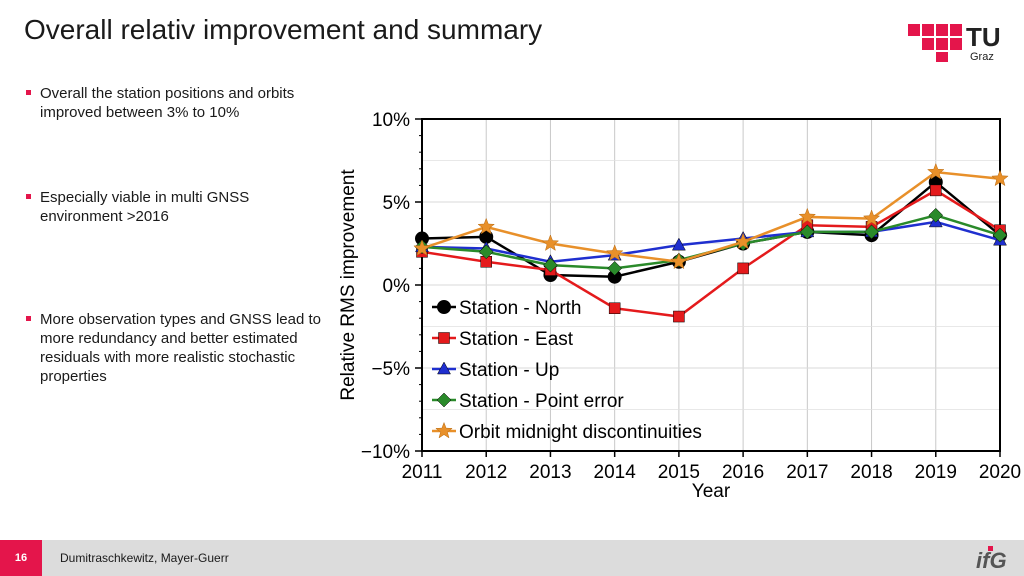 This screenshot has height=576, width=1024. What do you see at coordinates (550, 472) in the screenshot?
I see `x-tick-label: 2013` at bounding box center [550, 472].